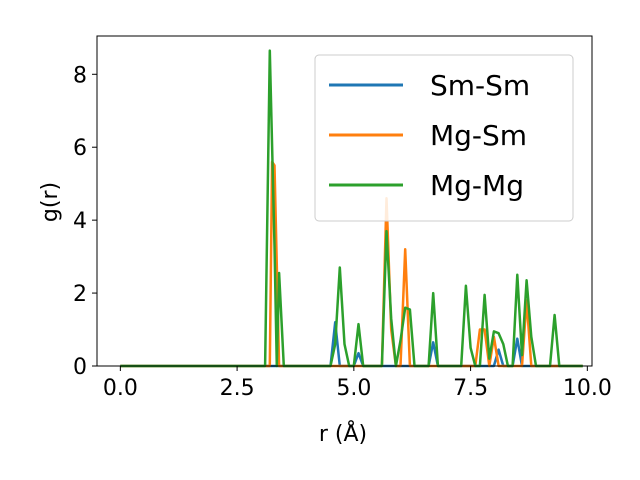 This screenshot has width=640, height=480. What do you see at coordinates (80, 148) in the screenshot?
I see `y-tick-label: 6` at bounding box center [80, 148].